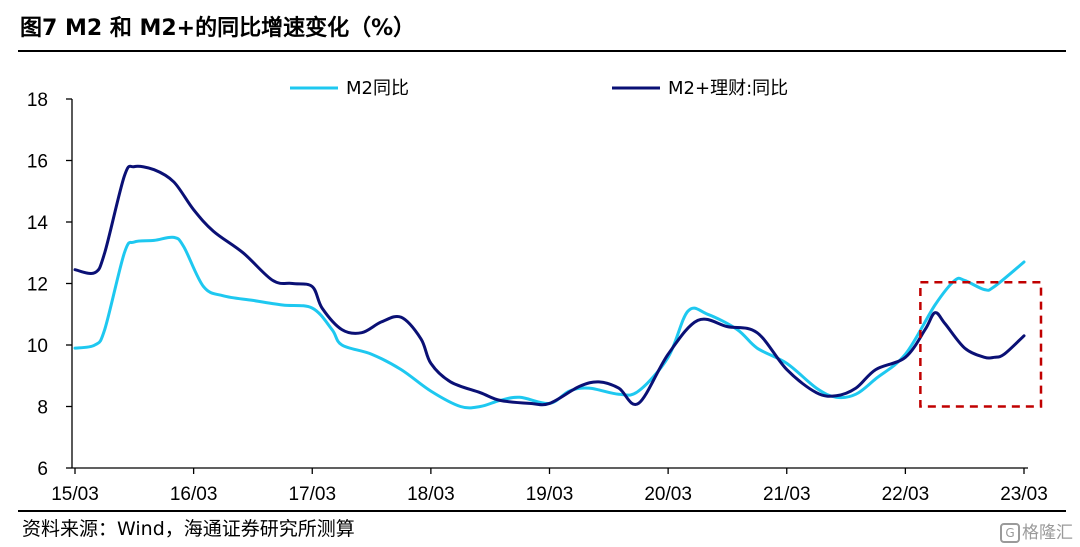  What do you see at coordinates (75, 494) in the screenshot?
I see `x-tick-label: 15/03` at bounding box center [75, 494].